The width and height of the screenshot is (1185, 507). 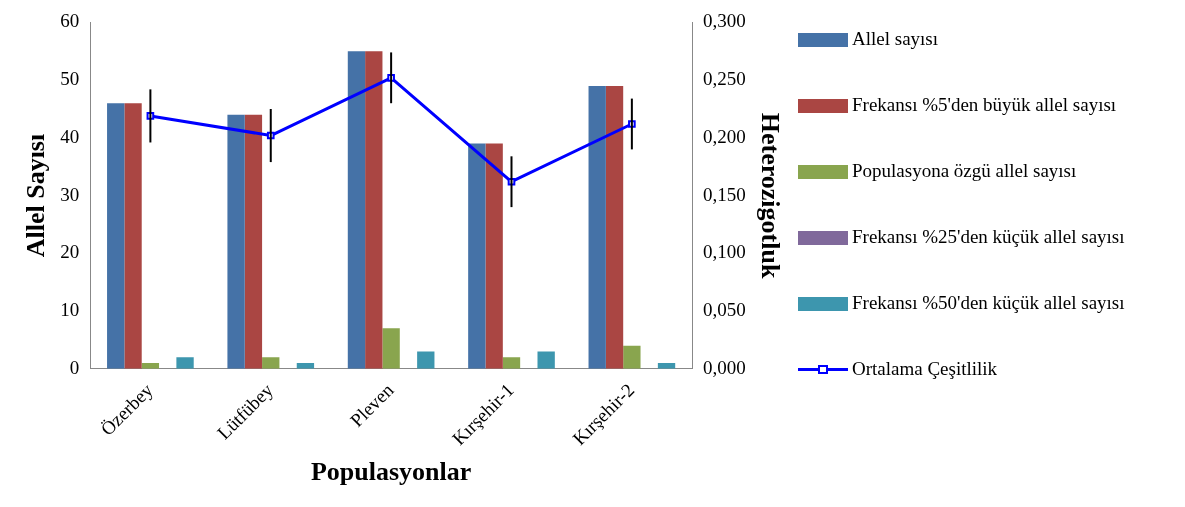 I want to click on legend-label: Allel sayısı, so click(x=895, y=39).